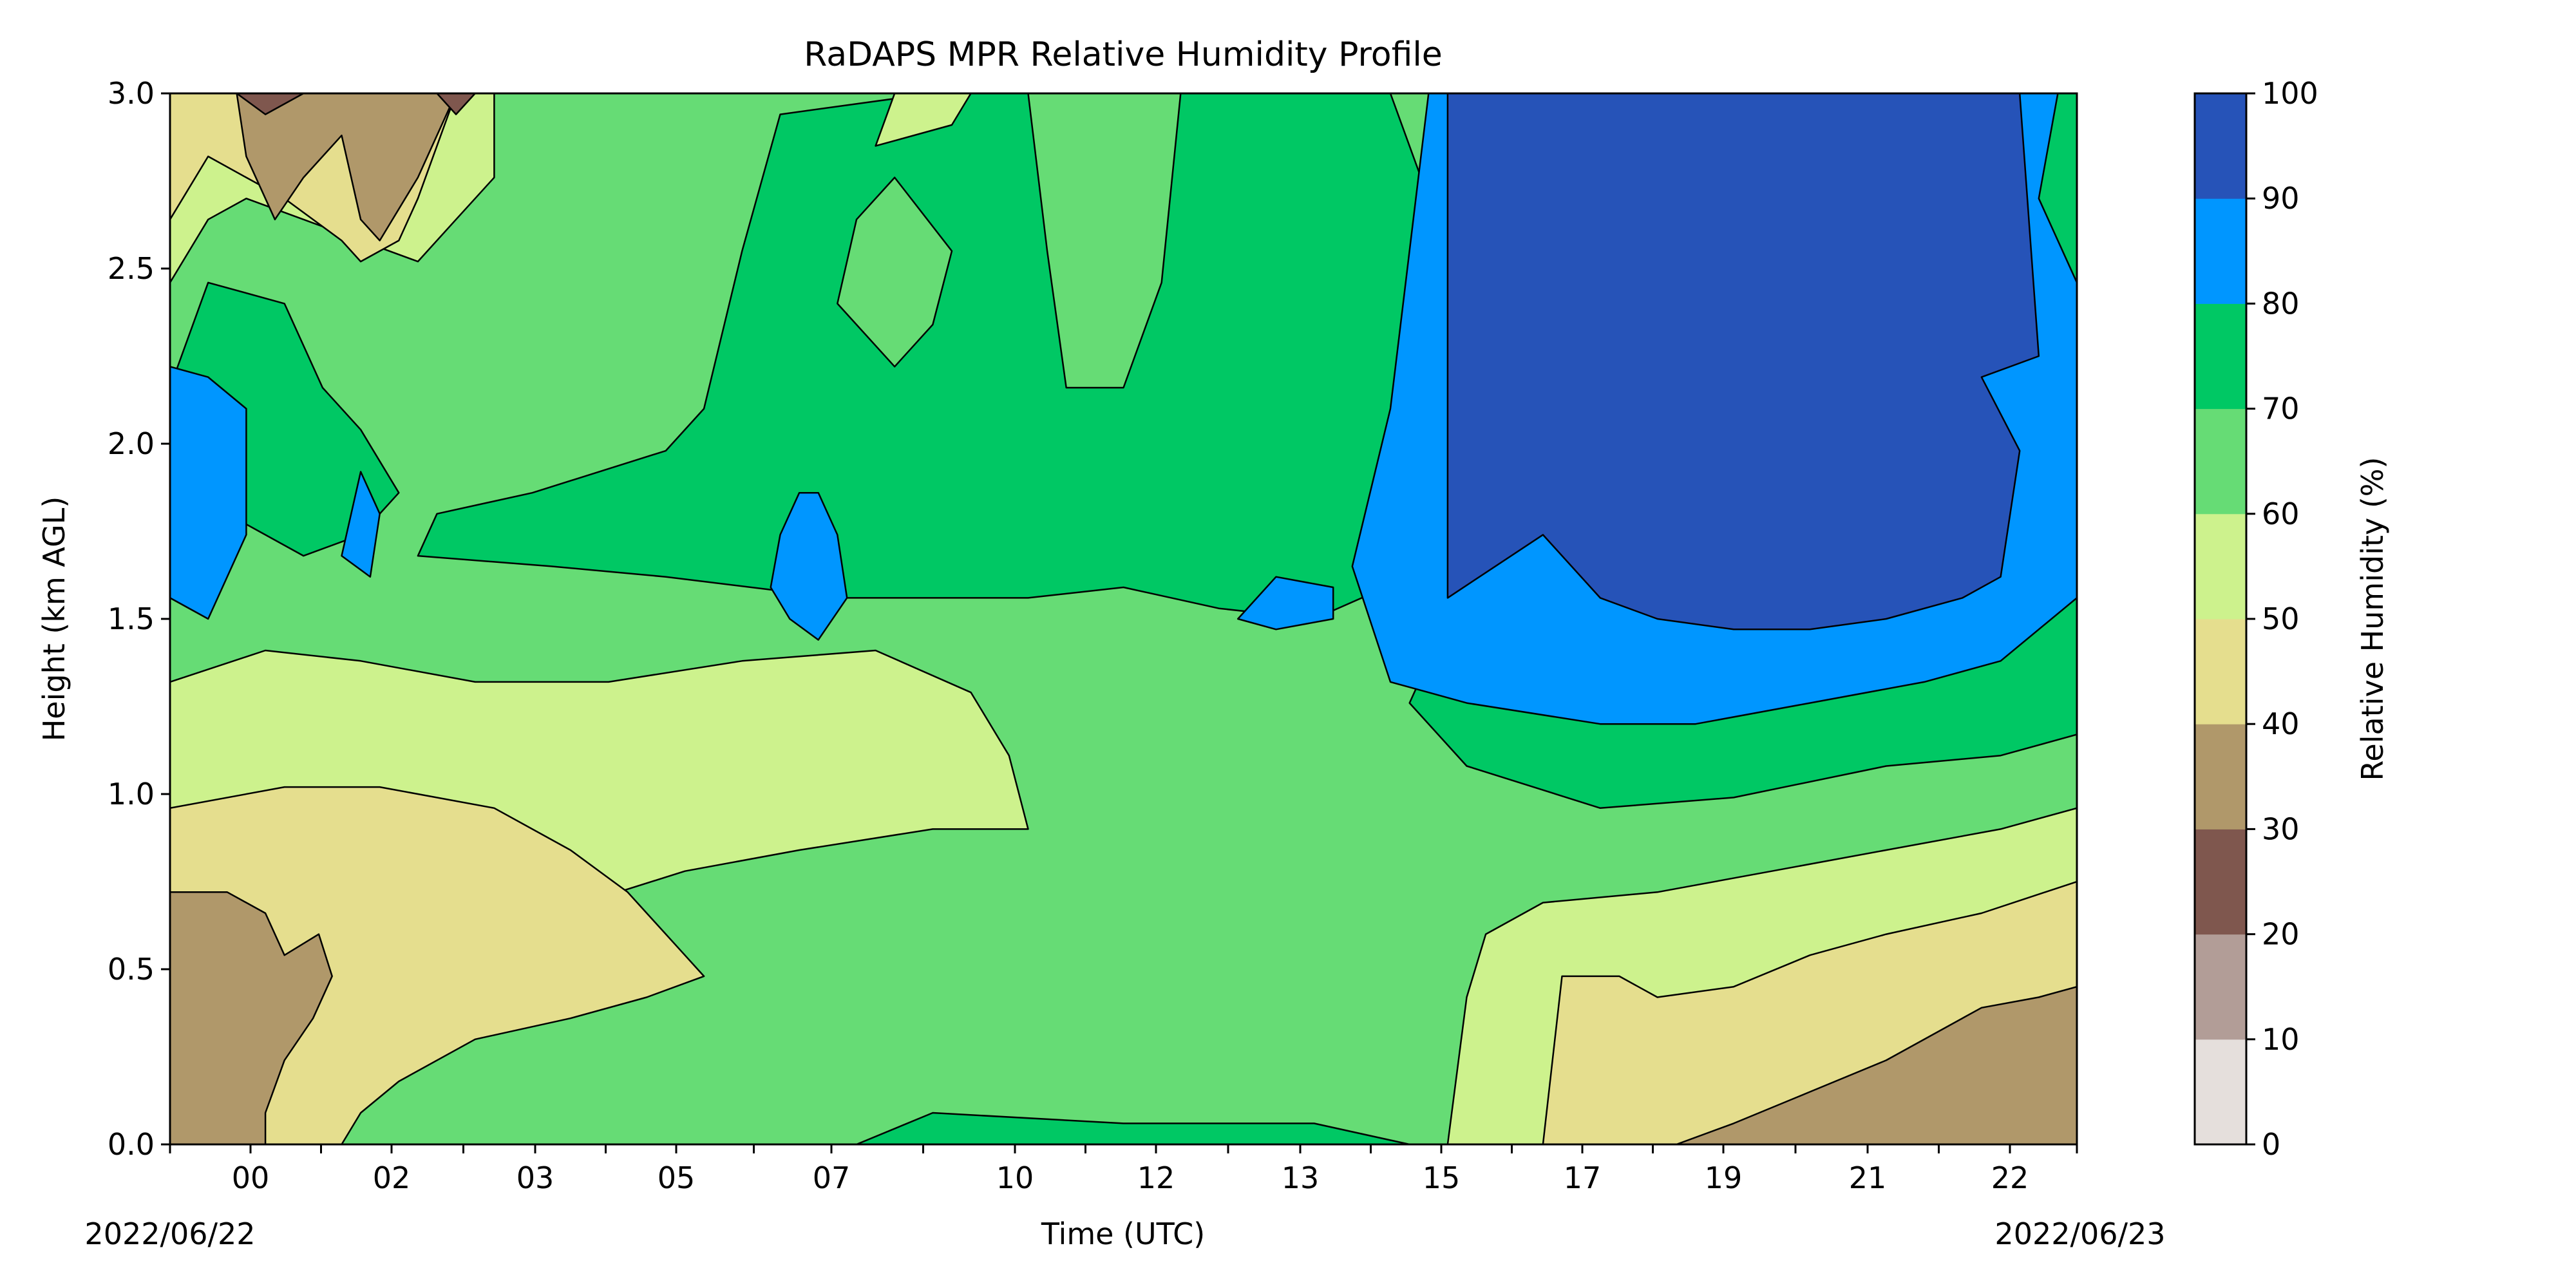 This screenshot has height=1288, width=2576. What do you see at coordinates (2281, 828) in the screenshot?
I see `colorbar-tick-label: 30` at bounding box center [2281, 828].